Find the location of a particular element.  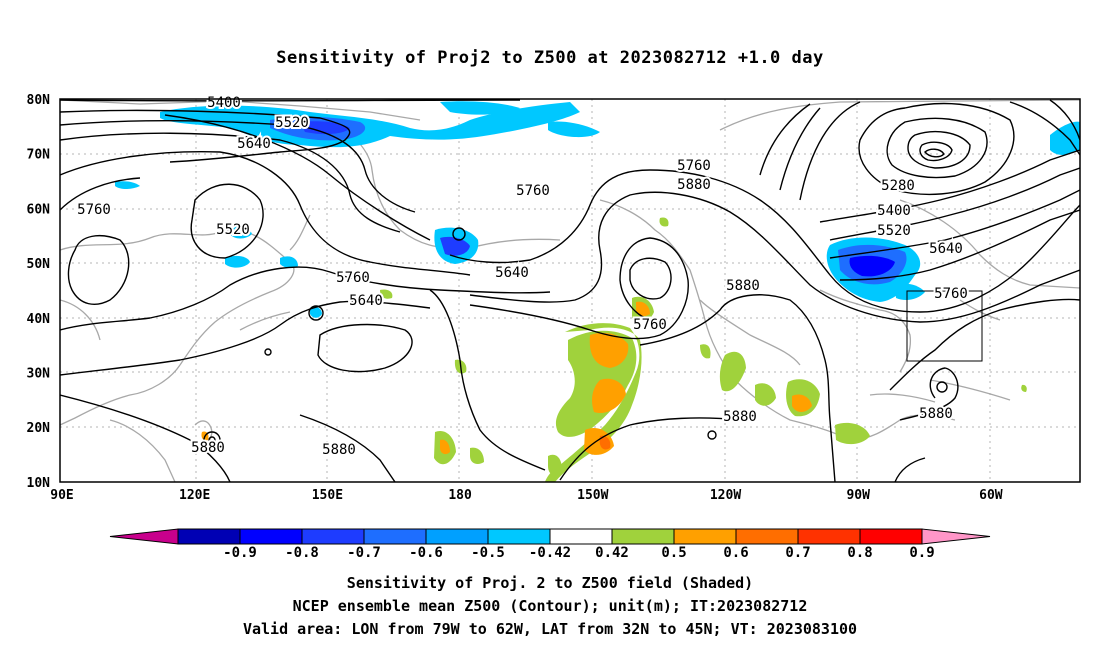

colorbar-tick-label: 0.5 is located at coordinates (673, 553).